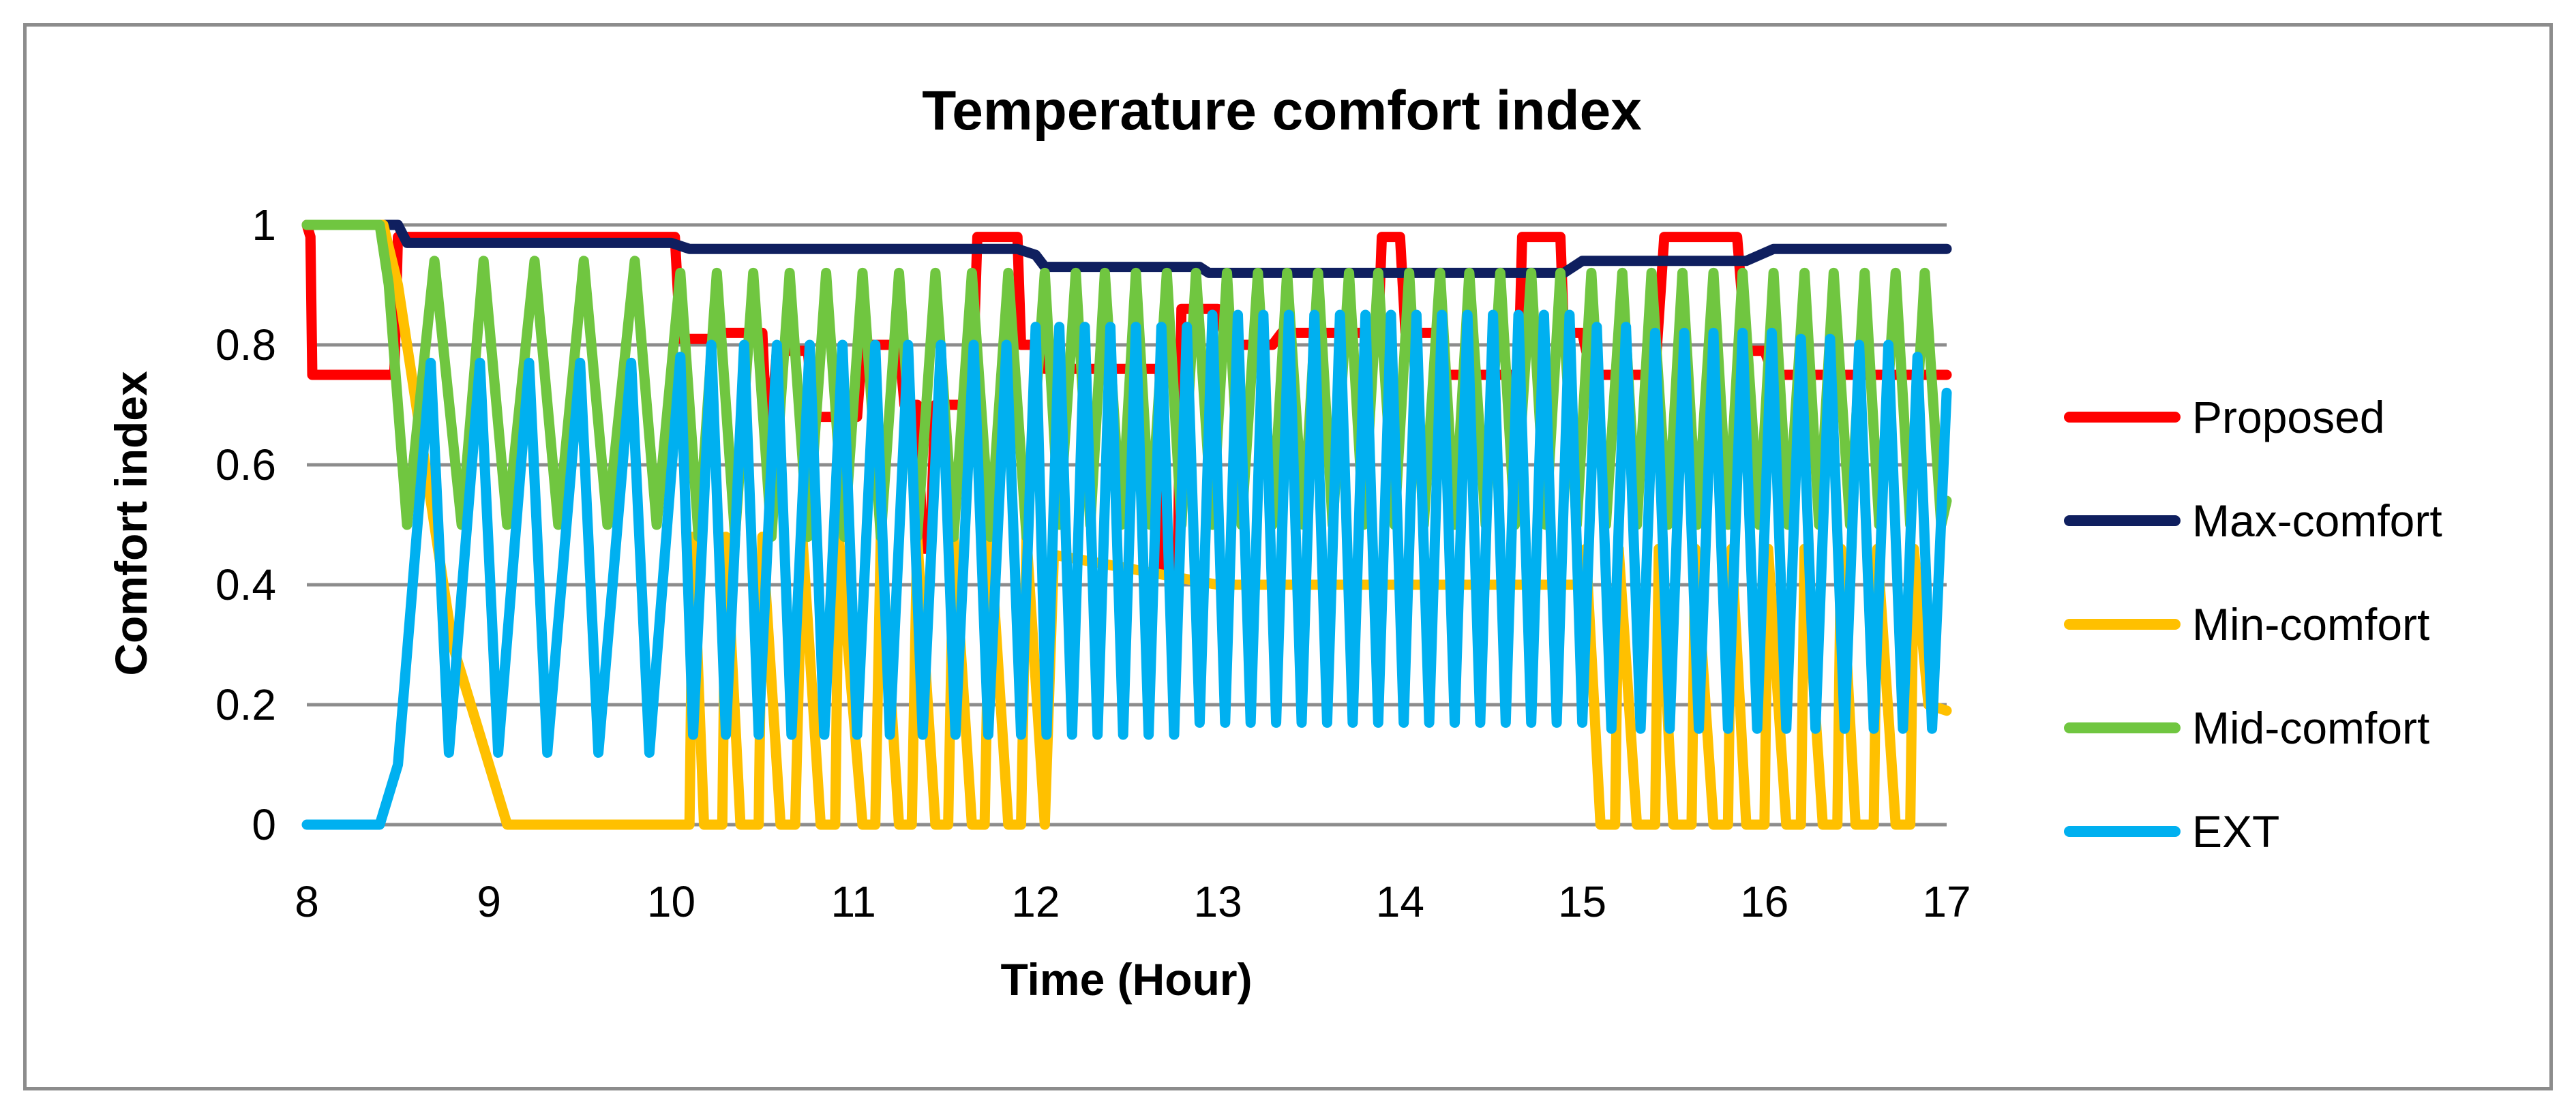 The height and width of the screenshot is (1115, 2576). Describe the element at coordinates (1582, 901) in the screenshot. I see `x-tick-label: 15` at that location.